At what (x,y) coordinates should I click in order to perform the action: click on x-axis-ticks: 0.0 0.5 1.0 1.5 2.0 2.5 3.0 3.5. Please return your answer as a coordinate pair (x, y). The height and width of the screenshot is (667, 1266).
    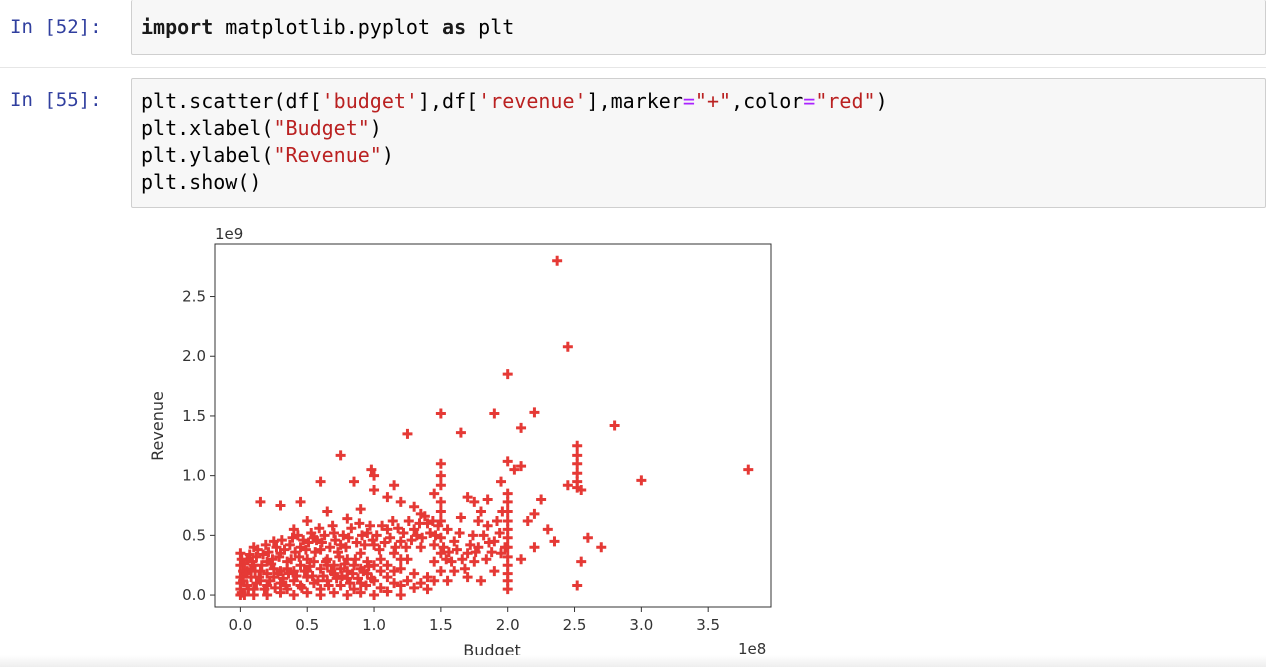
    Looking at the image, I should click on (474, 620).